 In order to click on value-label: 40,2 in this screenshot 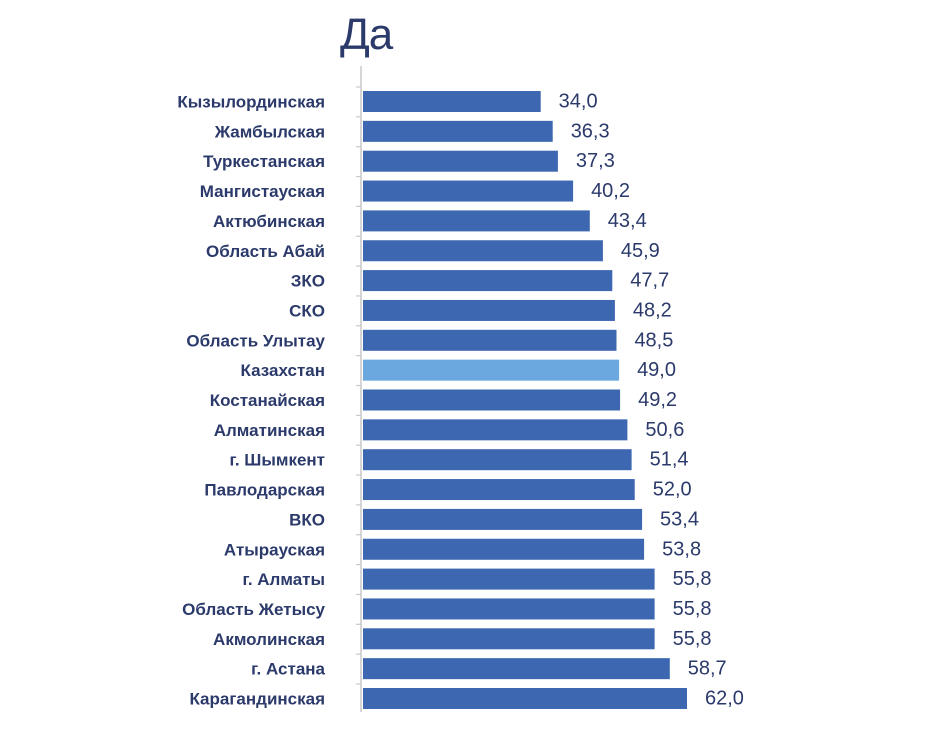, I will do `click(610, 191)`.